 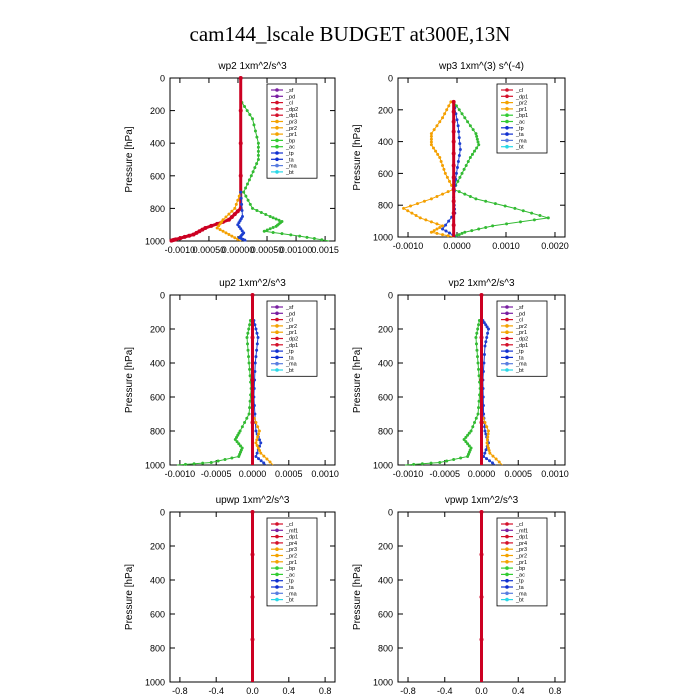 I want to click on x-tick-label: 0.0, so click(x=481, y=691).